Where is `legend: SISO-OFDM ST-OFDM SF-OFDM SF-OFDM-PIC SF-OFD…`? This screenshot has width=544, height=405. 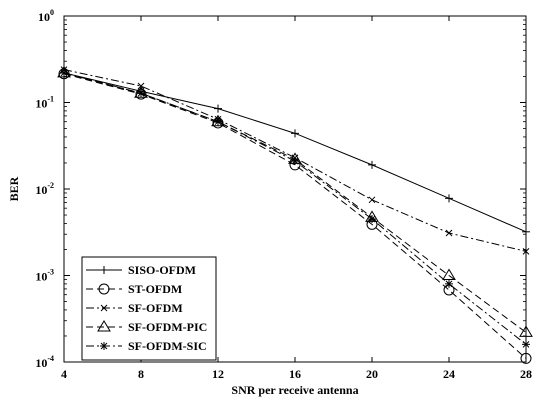 legend: SISO-OFDM ST-OFDM SF-OFDM SF-OFDM-PIC SF-OFD… is located at coordinates (149, 308).